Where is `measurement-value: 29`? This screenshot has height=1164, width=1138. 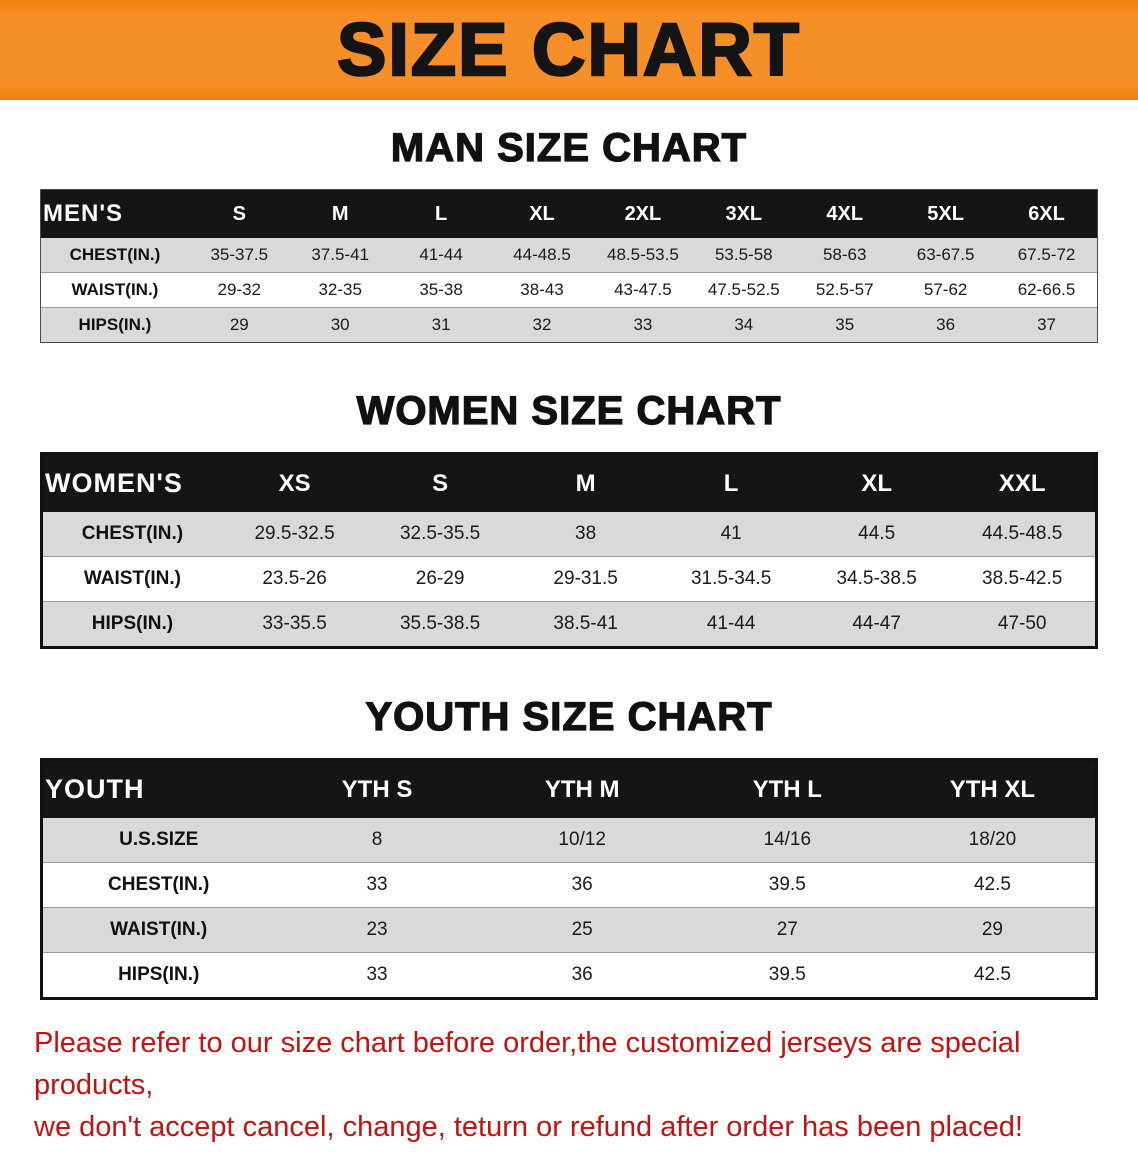 measurement-value: 29 is located at coordinates (239, 324).